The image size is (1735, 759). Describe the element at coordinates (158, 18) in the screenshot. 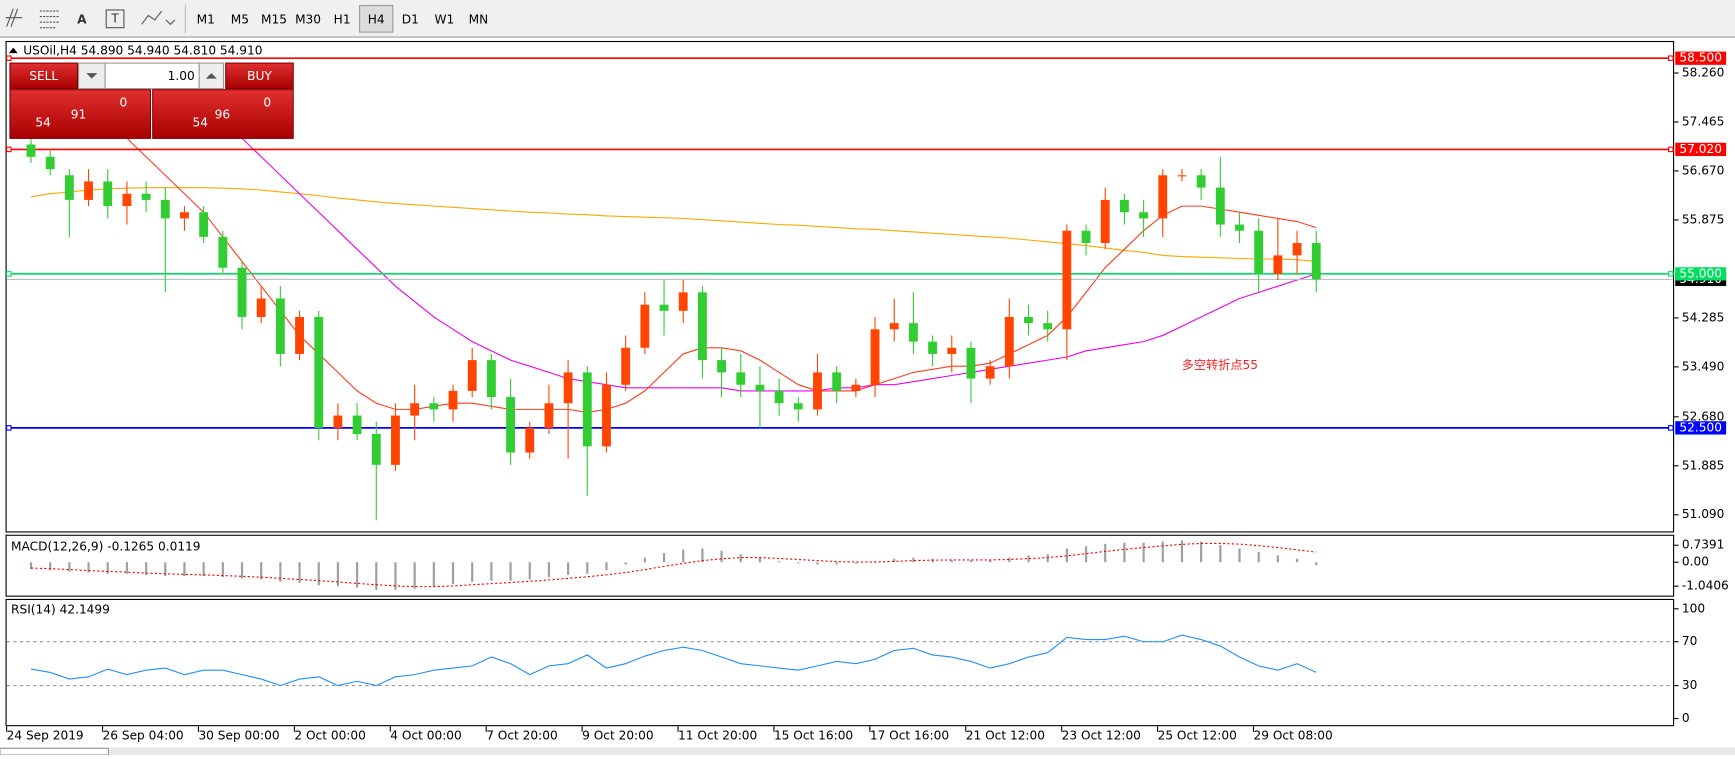

I see `arrows-icon` at that location.